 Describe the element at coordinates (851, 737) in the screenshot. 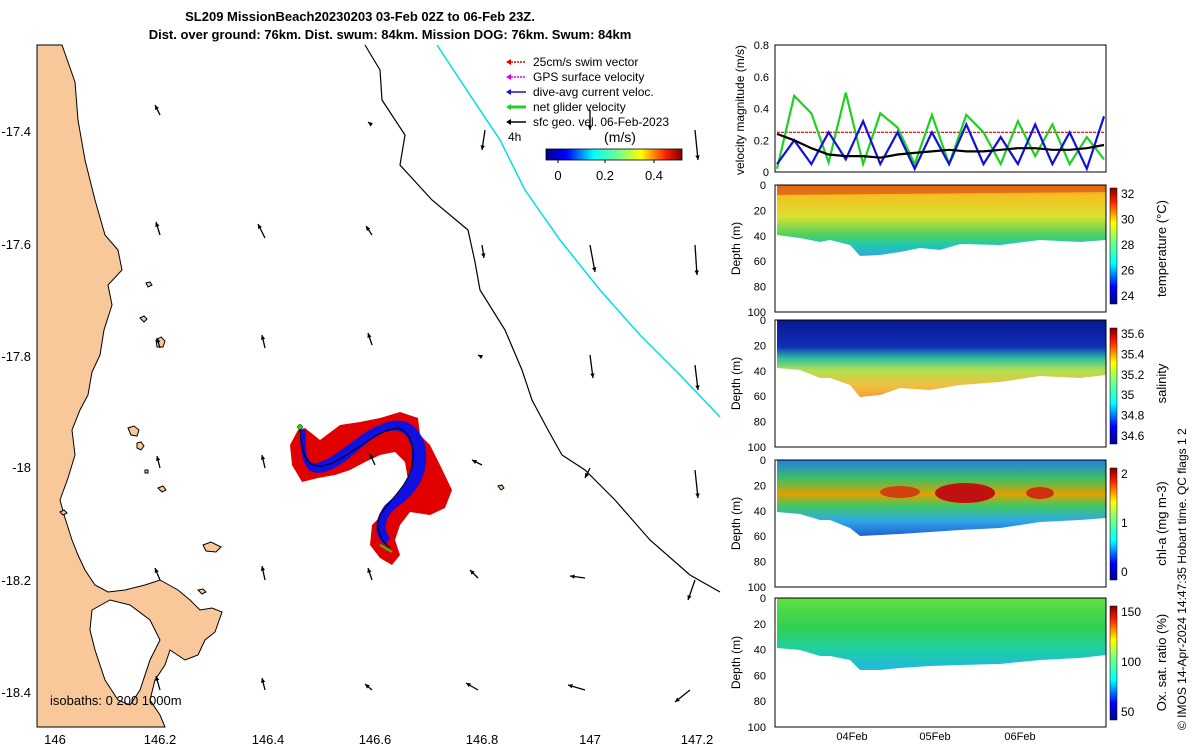

I see `time-tick: 04Feb` at that location.